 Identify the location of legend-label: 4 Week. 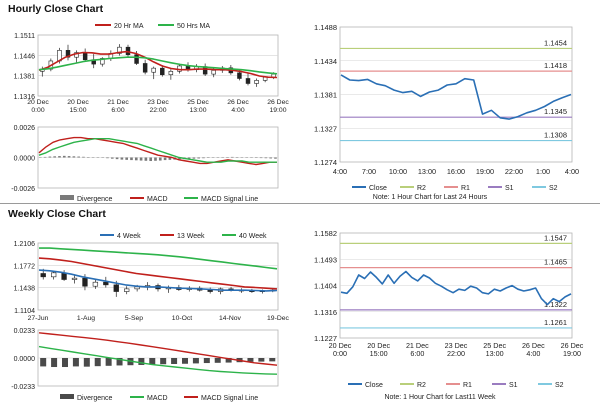
(129, 236).